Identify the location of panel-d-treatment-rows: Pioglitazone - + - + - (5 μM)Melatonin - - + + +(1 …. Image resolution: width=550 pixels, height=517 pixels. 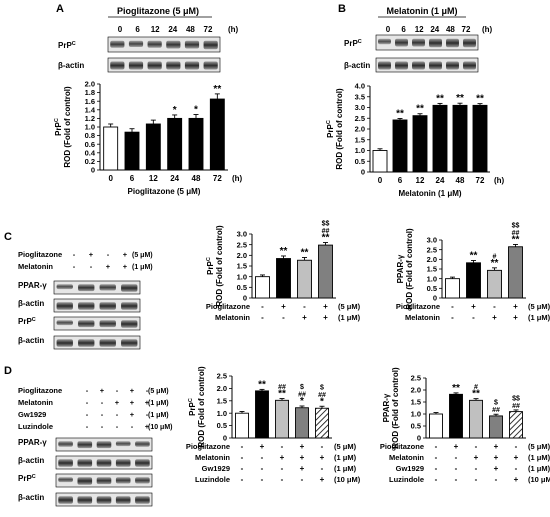
(95, 408).